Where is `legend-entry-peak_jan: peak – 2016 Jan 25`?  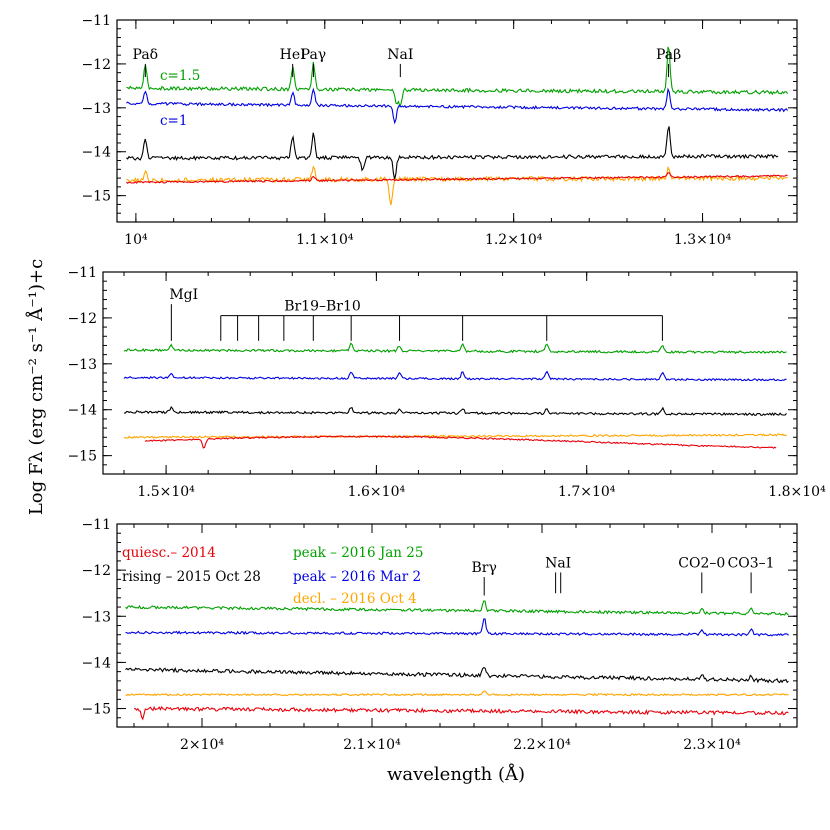 legend-entry-peak_jan: peak – 2016 Jan 25 is located at coordinates (358, 553).